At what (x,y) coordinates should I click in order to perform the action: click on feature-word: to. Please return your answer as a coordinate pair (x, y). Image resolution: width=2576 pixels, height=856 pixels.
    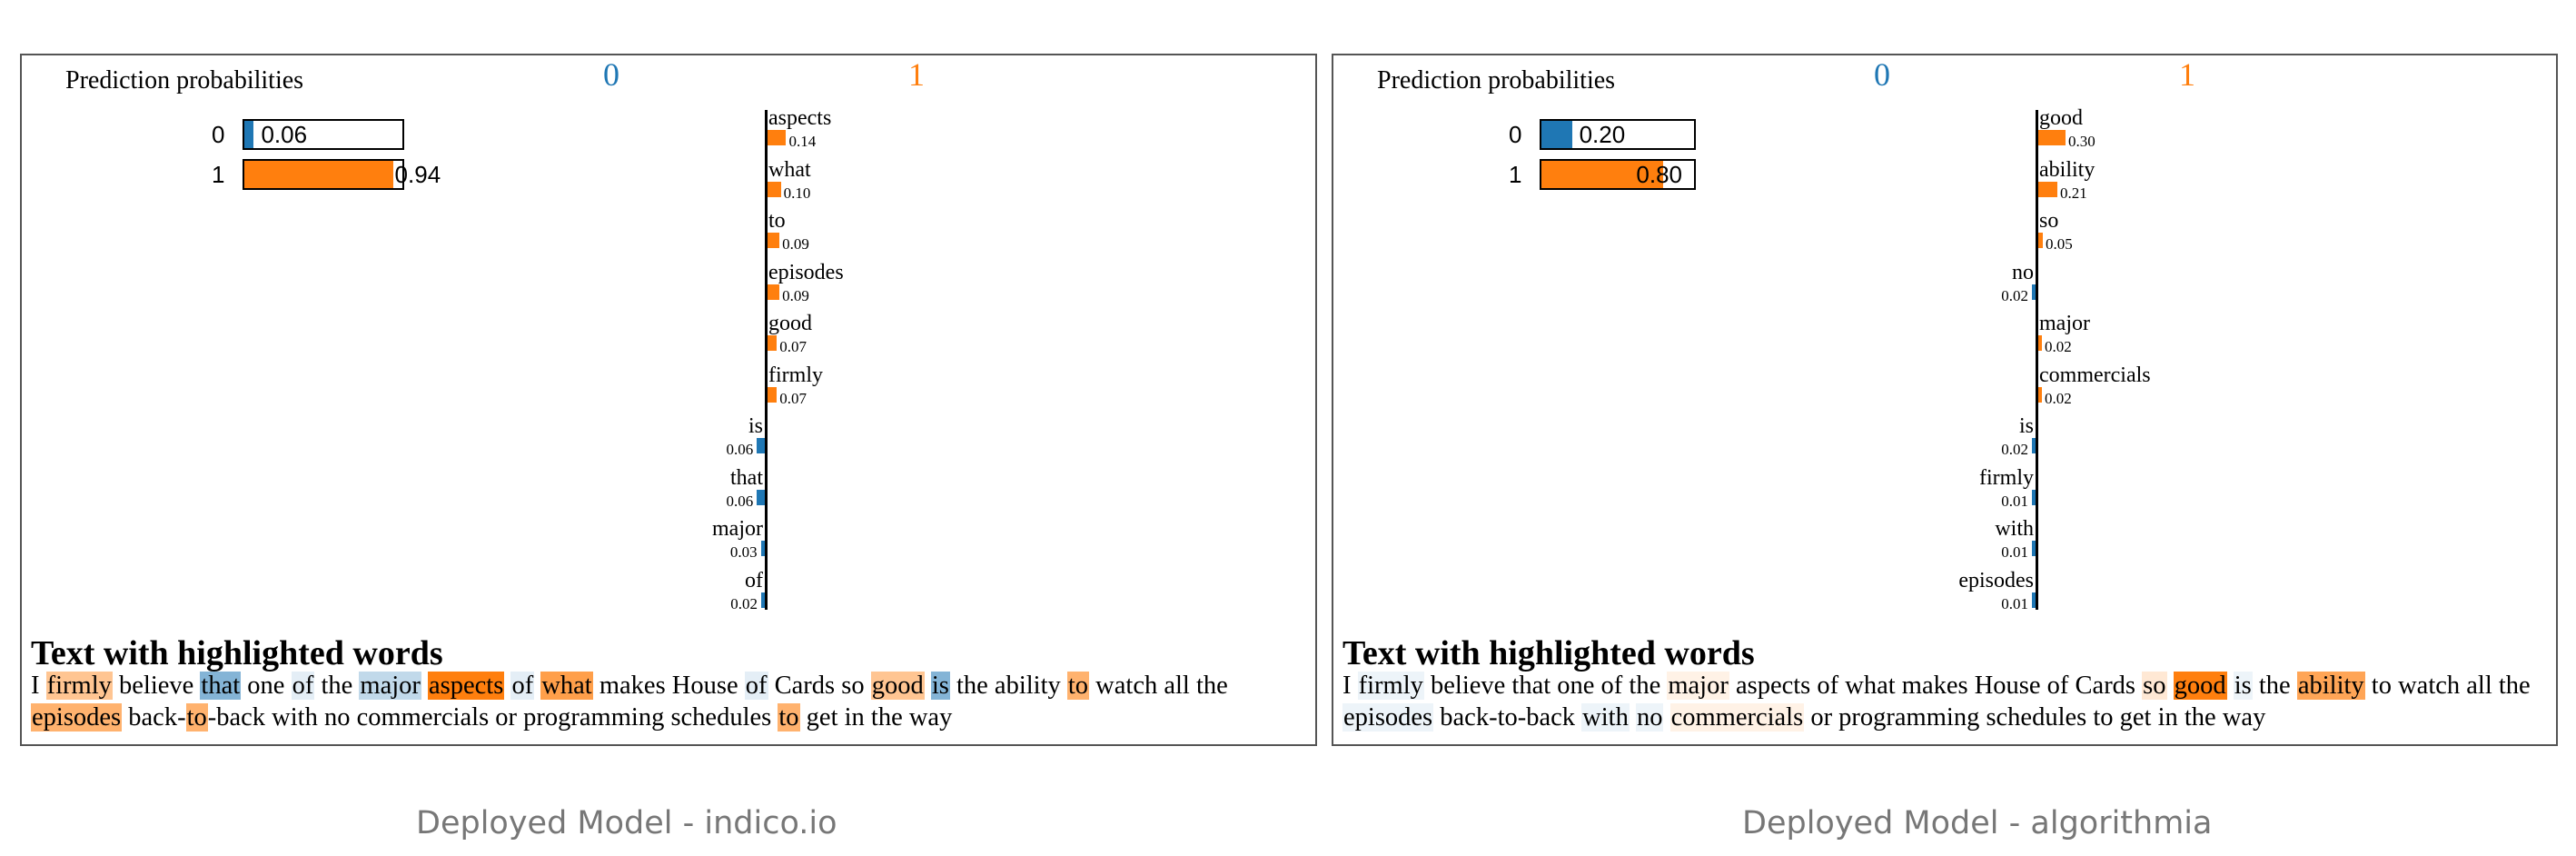
    Looking at the image, I should click on (777, 221).